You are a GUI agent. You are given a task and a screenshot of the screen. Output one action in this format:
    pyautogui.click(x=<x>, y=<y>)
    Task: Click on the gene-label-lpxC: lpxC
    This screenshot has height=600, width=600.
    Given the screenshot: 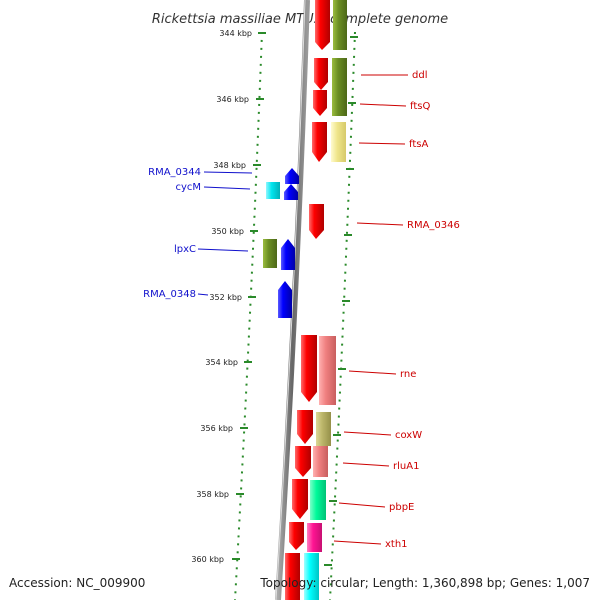 What is the action you would take?
    pyautogui.click(x=185, y=249)
    